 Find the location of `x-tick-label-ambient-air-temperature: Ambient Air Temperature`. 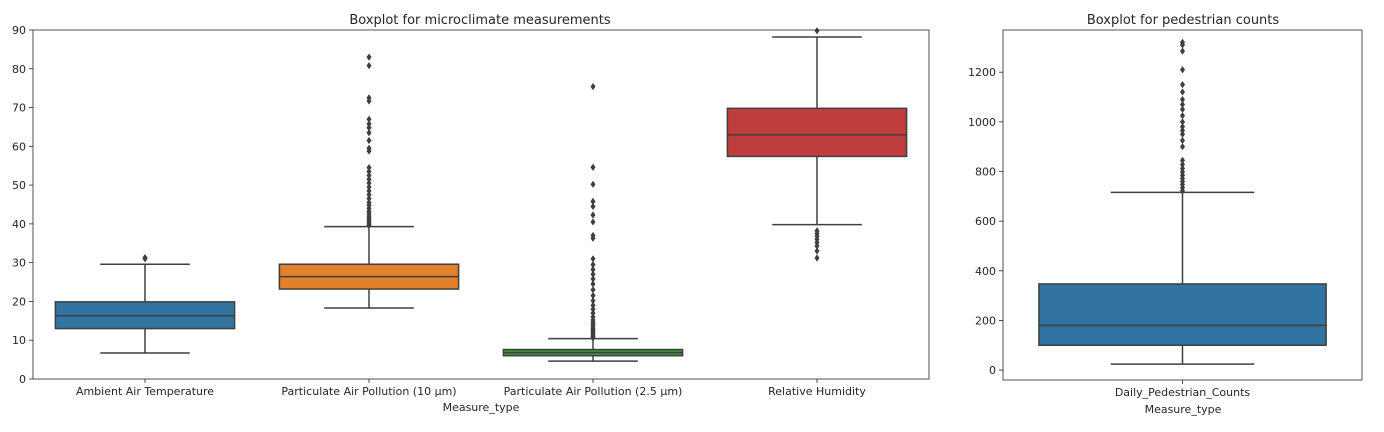

x-tick-label-ambient-air-temperature: Ambient Air Temperature is located at coordinates (145, 391).